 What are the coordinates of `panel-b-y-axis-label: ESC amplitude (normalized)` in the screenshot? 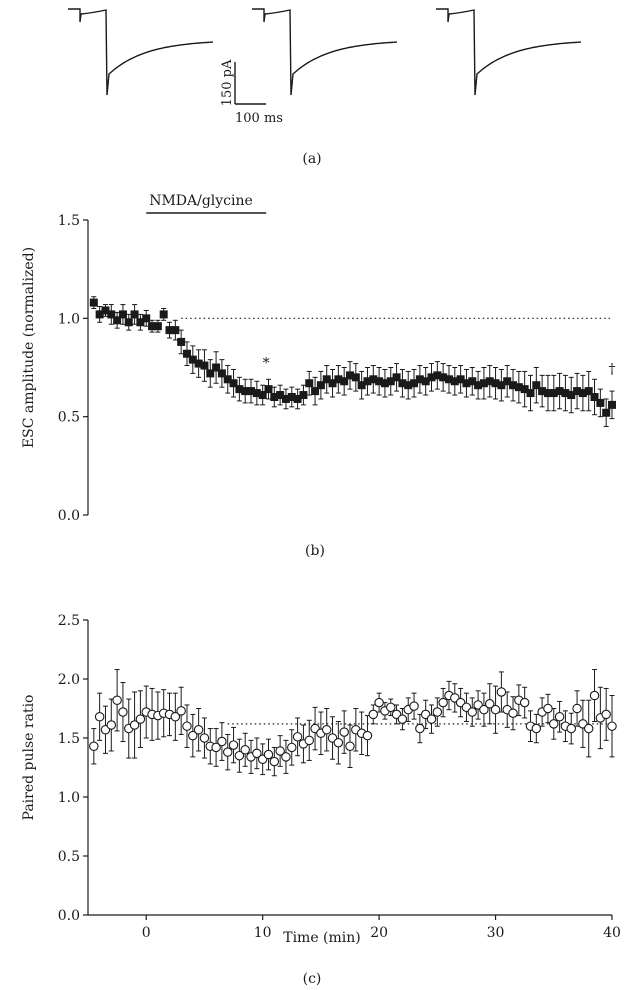 It's located at (29, 347).